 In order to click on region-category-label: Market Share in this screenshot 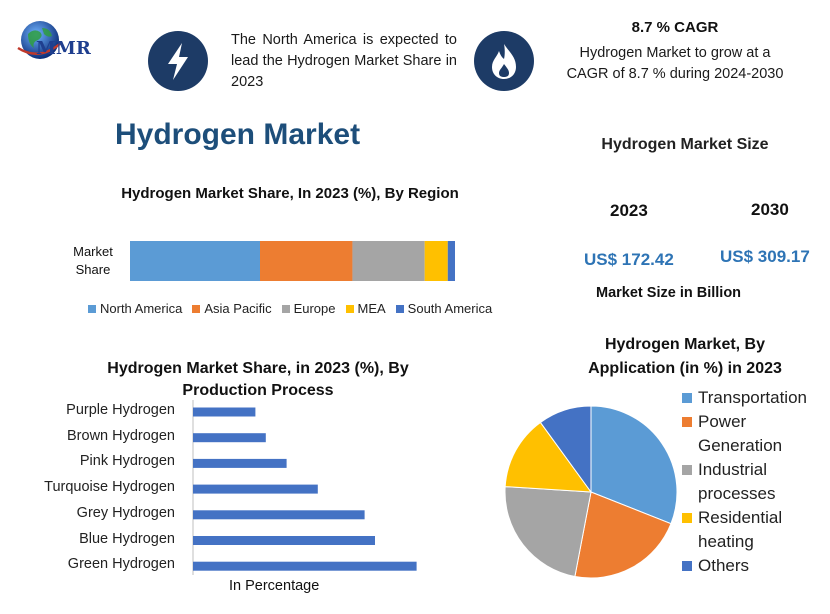, I will do `click(93, 260)`.